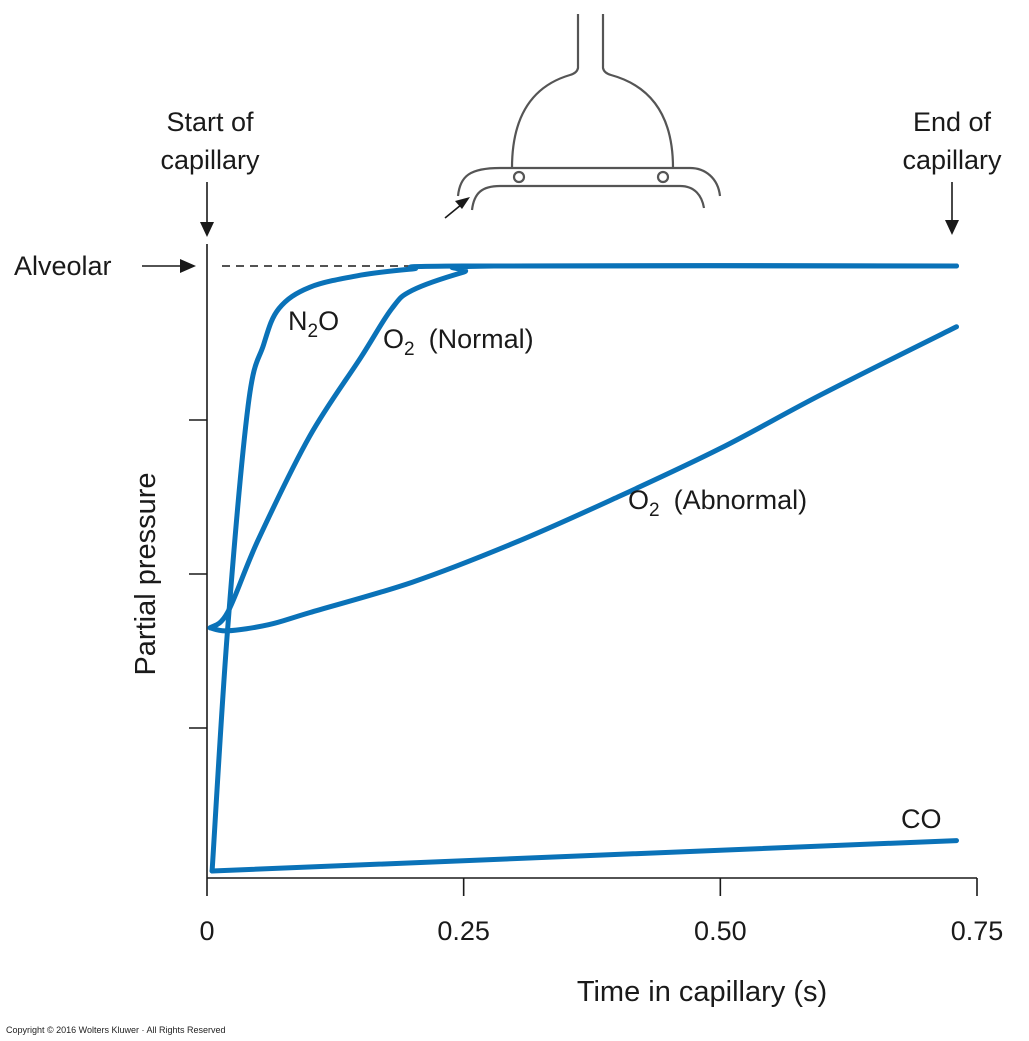 The width and height of the screenshot is (1029, 1041). I want to click on alveolar-arrow-icon, so click(188, 266).